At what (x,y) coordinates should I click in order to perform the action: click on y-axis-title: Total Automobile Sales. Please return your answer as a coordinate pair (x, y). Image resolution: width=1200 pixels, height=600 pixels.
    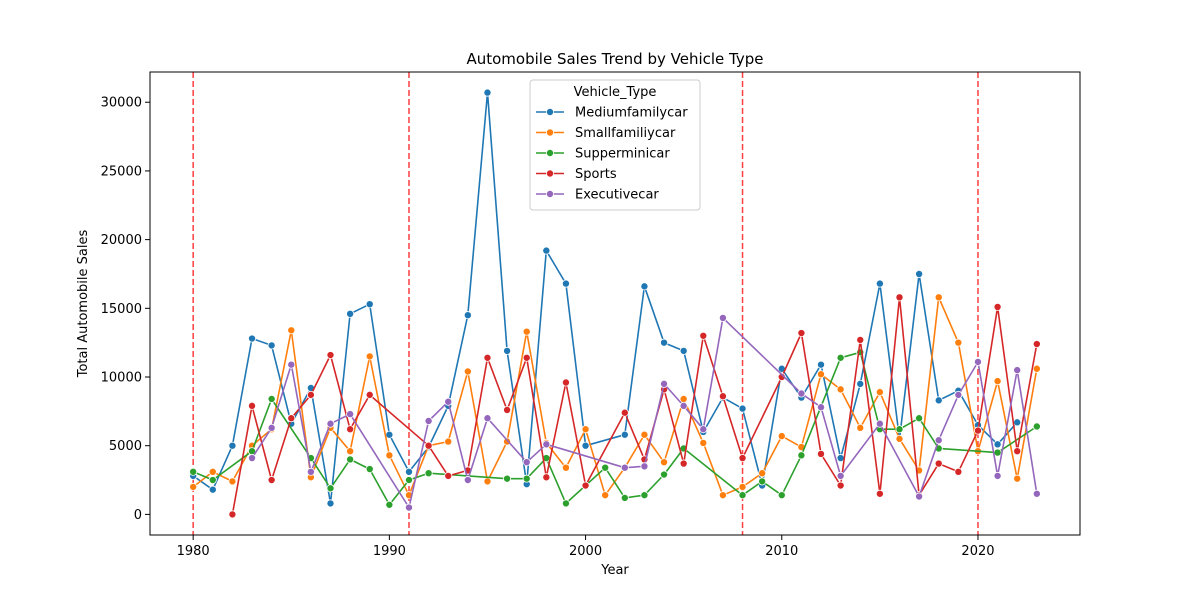
    Looking at the image, I should click on (83, 304).